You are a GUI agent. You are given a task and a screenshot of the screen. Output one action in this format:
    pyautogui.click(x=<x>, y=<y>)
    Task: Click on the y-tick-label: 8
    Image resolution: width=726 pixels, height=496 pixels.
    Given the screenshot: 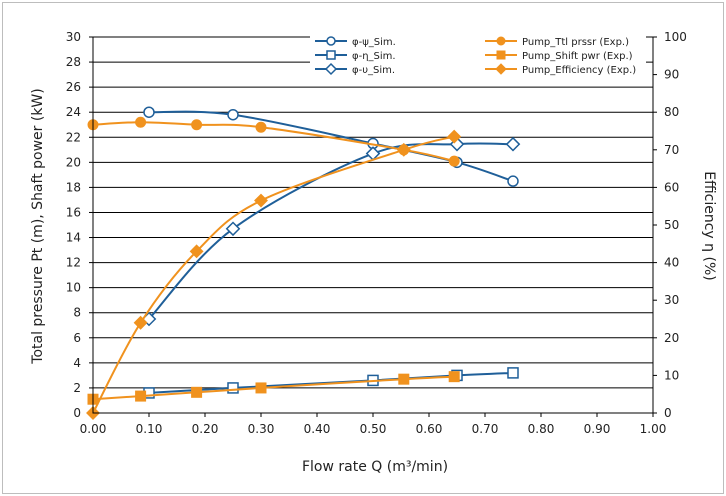 What is the action you would take?
    pyautogui.click(x=77, y=313)
    